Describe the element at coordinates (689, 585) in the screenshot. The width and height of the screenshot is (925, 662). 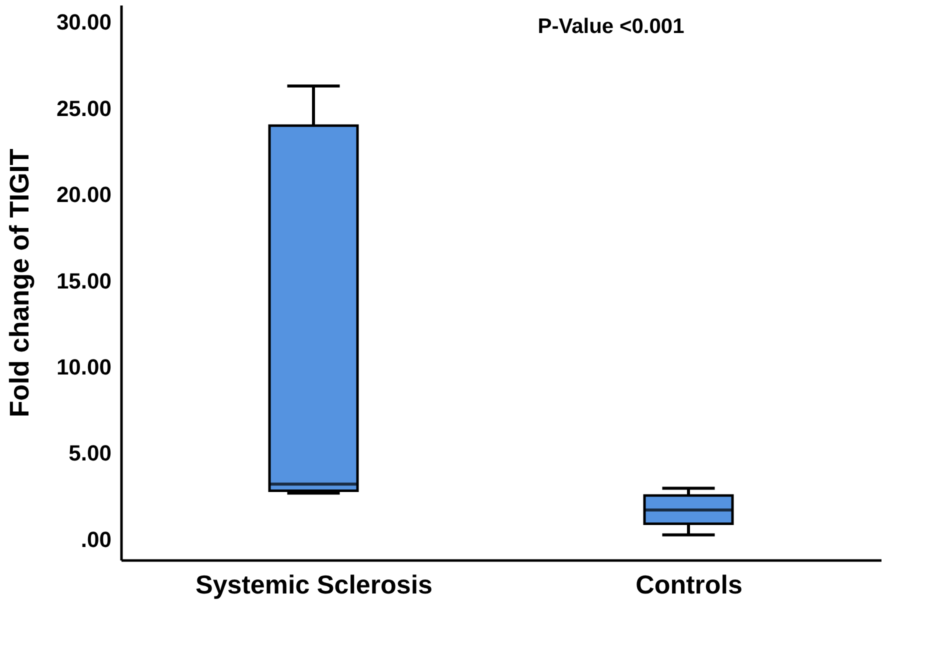
I see `x-tick-label: Controls` at that location.